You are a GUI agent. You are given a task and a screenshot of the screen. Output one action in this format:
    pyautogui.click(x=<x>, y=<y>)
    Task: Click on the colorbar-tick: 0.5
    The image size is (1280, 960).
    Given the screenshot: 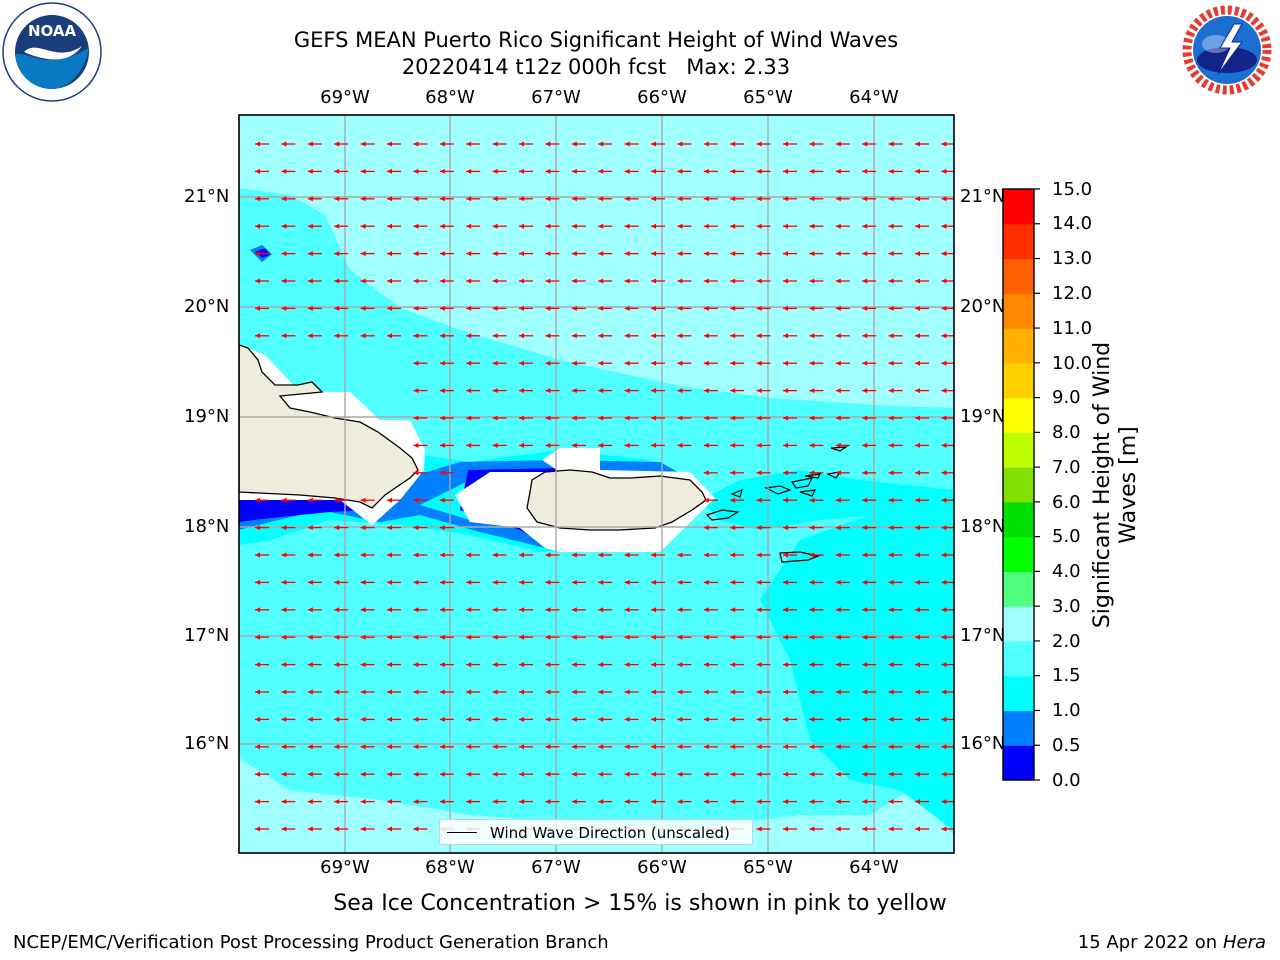 What is the action you would take?
    pyautogui.click(x=1066, y=745)
    